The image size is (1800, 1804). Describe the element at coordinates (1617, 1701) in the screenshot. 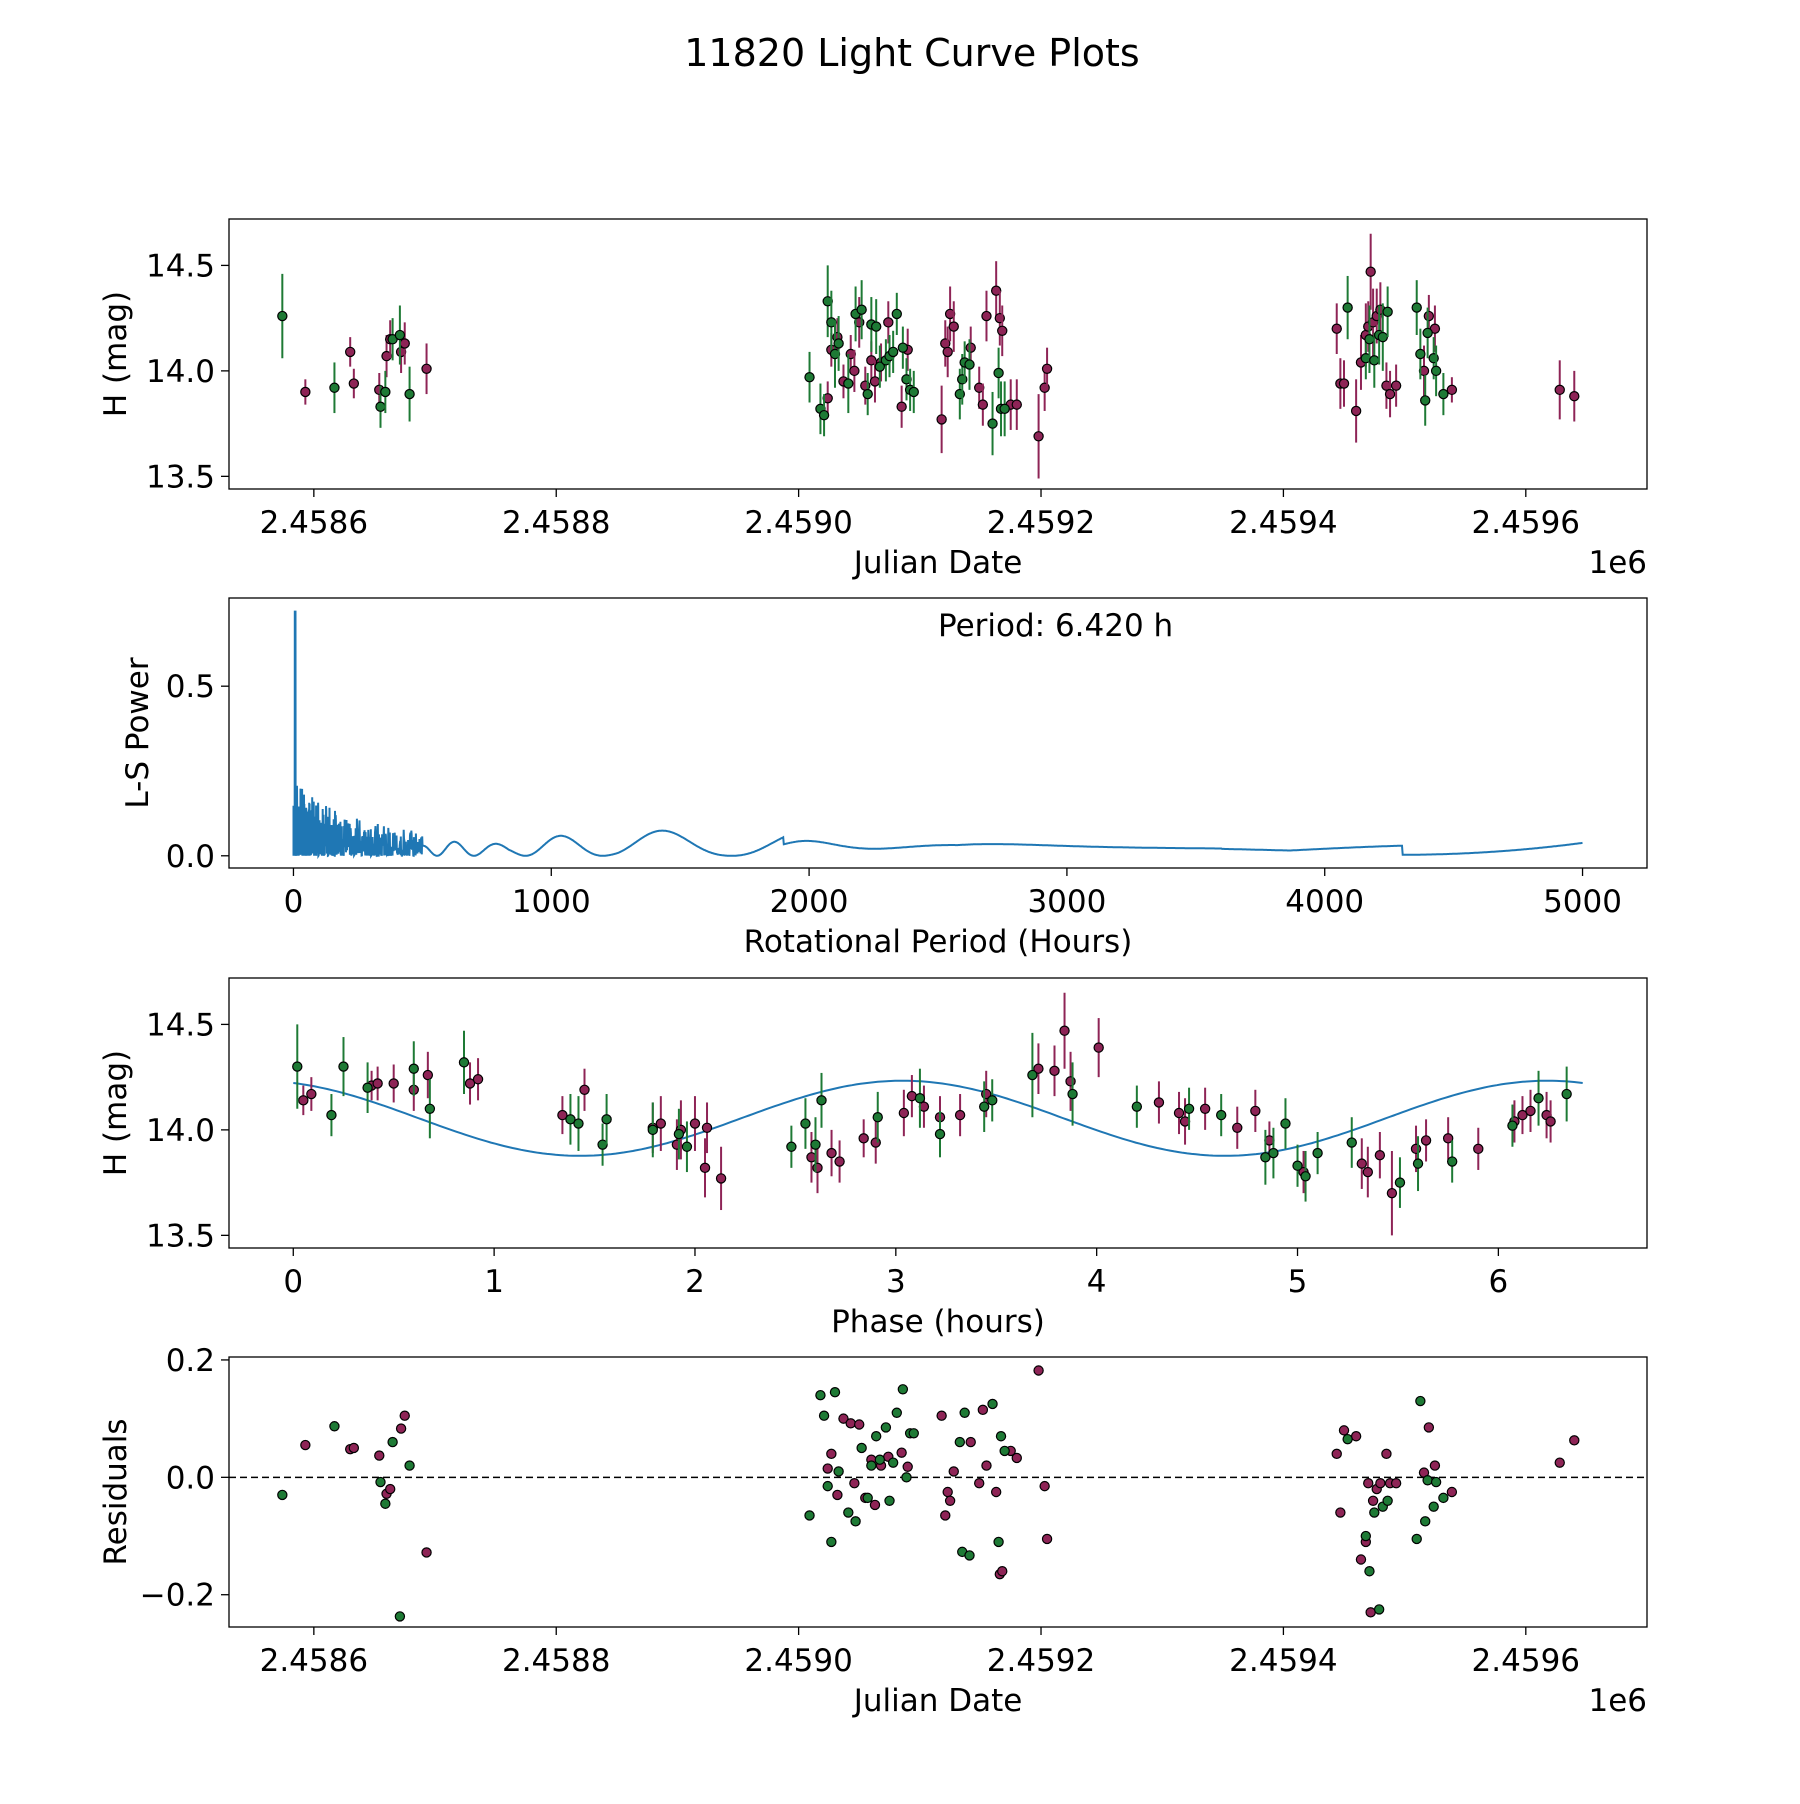

I see `residuals-offset-label: 1e6` at that location.